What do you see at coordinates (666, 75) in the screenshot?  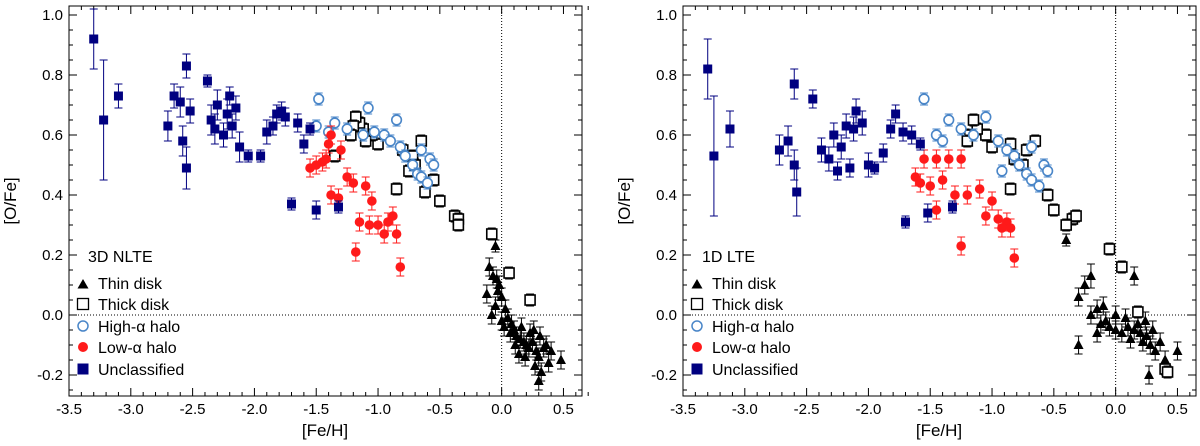 I see `y-tick-label: 0.8` at bounding box center [666, 75].